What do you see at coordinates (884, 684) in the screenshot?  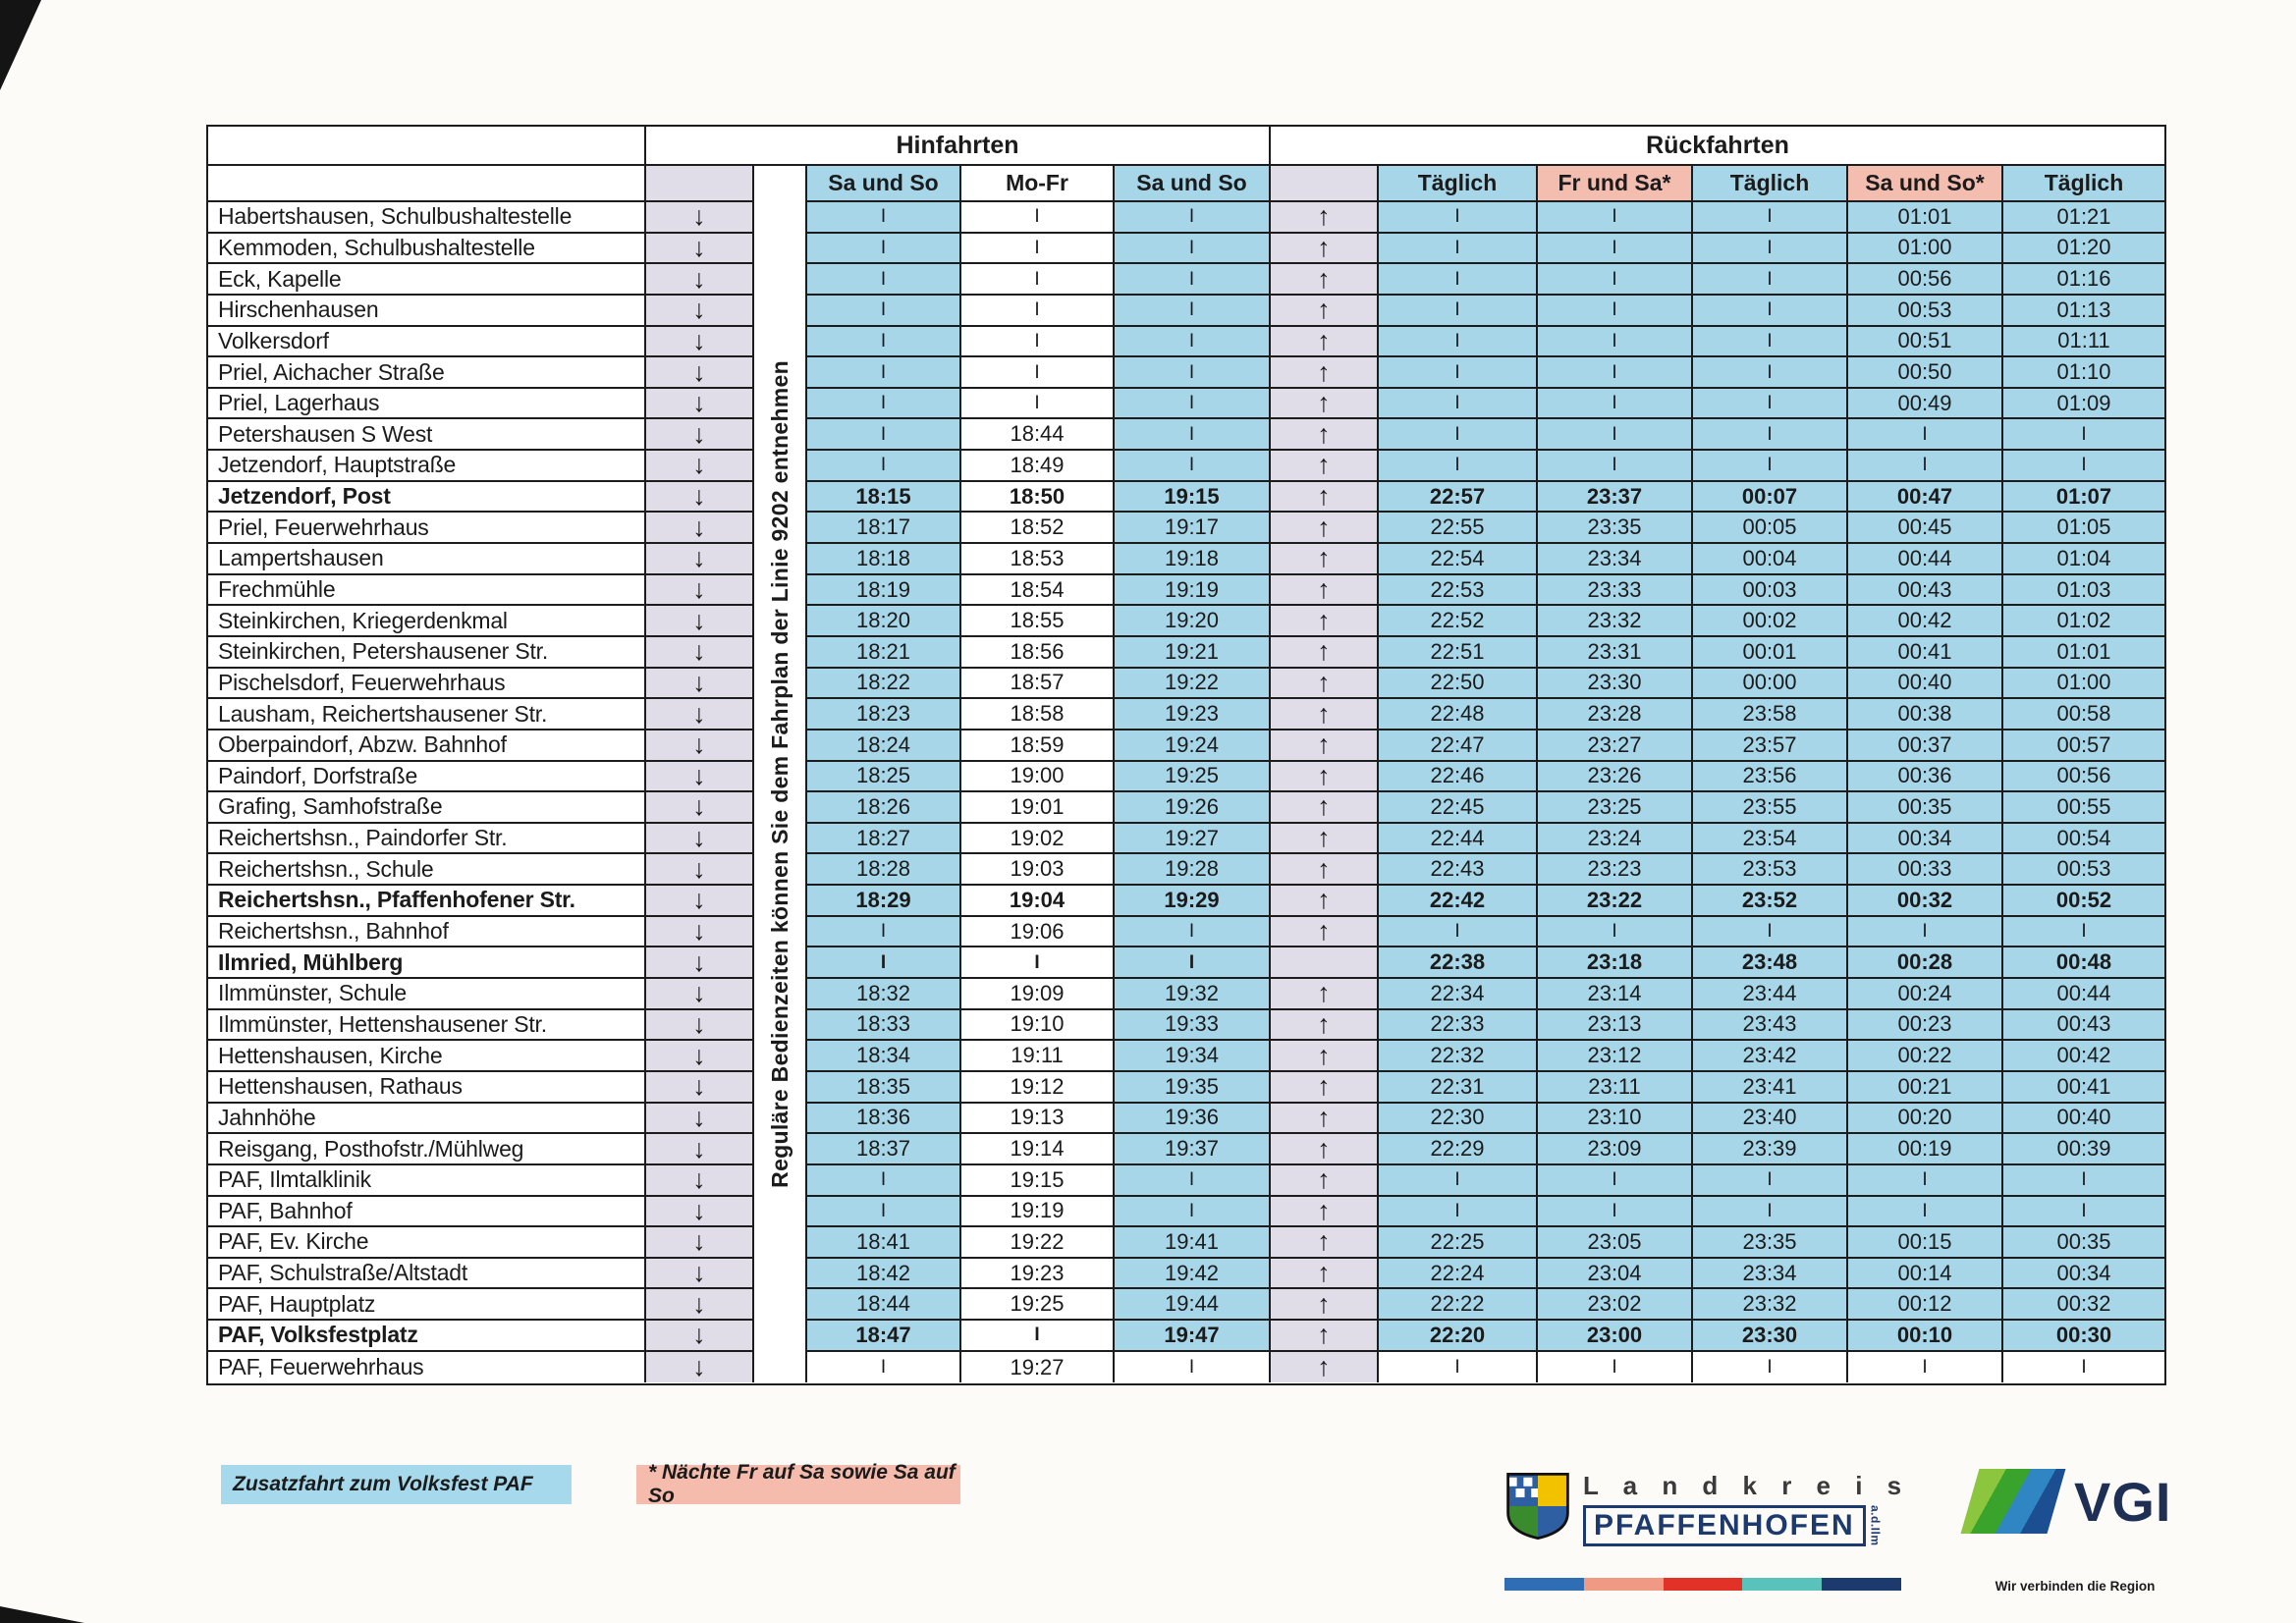 I see `hin-time-cell: 18:22` at bounding box center [884, 684].